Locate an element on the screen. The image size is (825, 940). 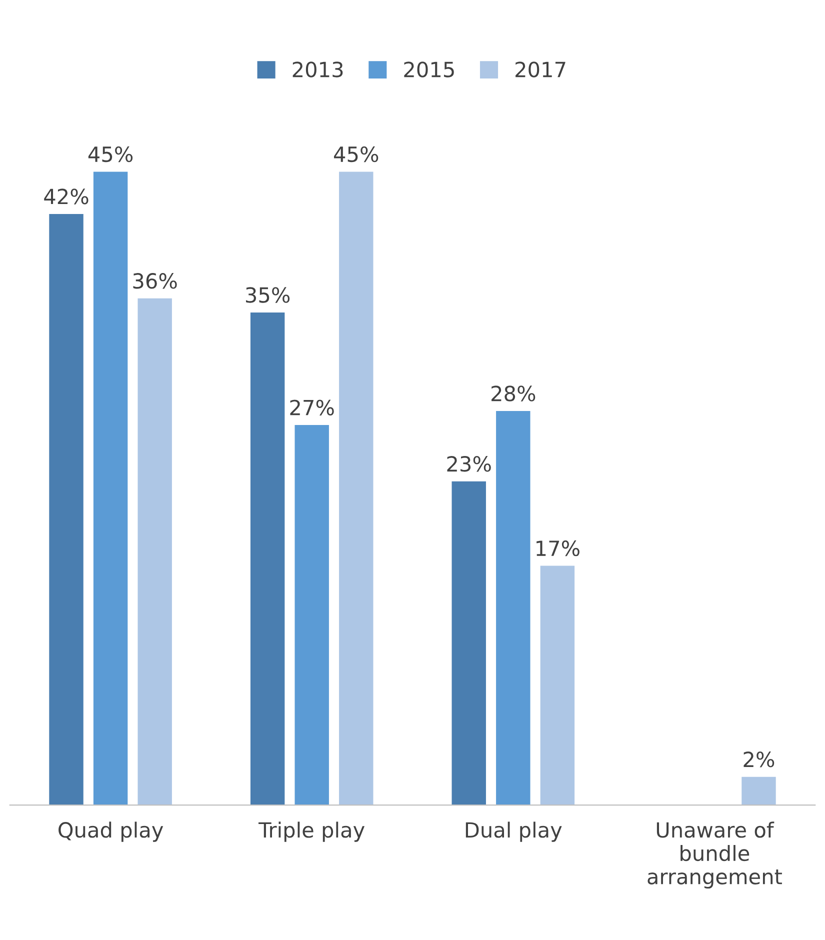
x-tick-label: Dual play is located at coordinates (514, 832).